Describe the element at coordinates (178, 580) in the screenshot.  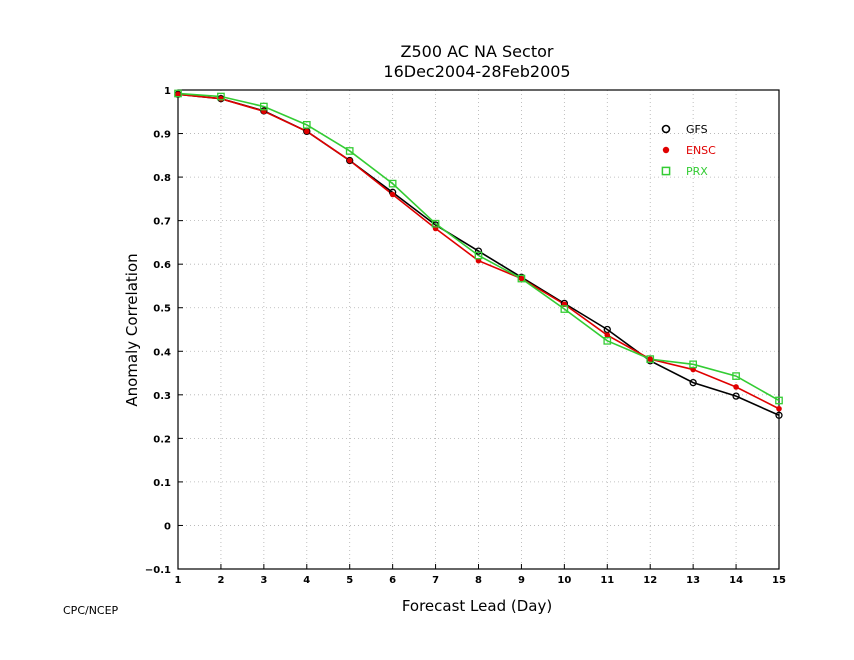
I see `x-tick-label: 1` at that location.